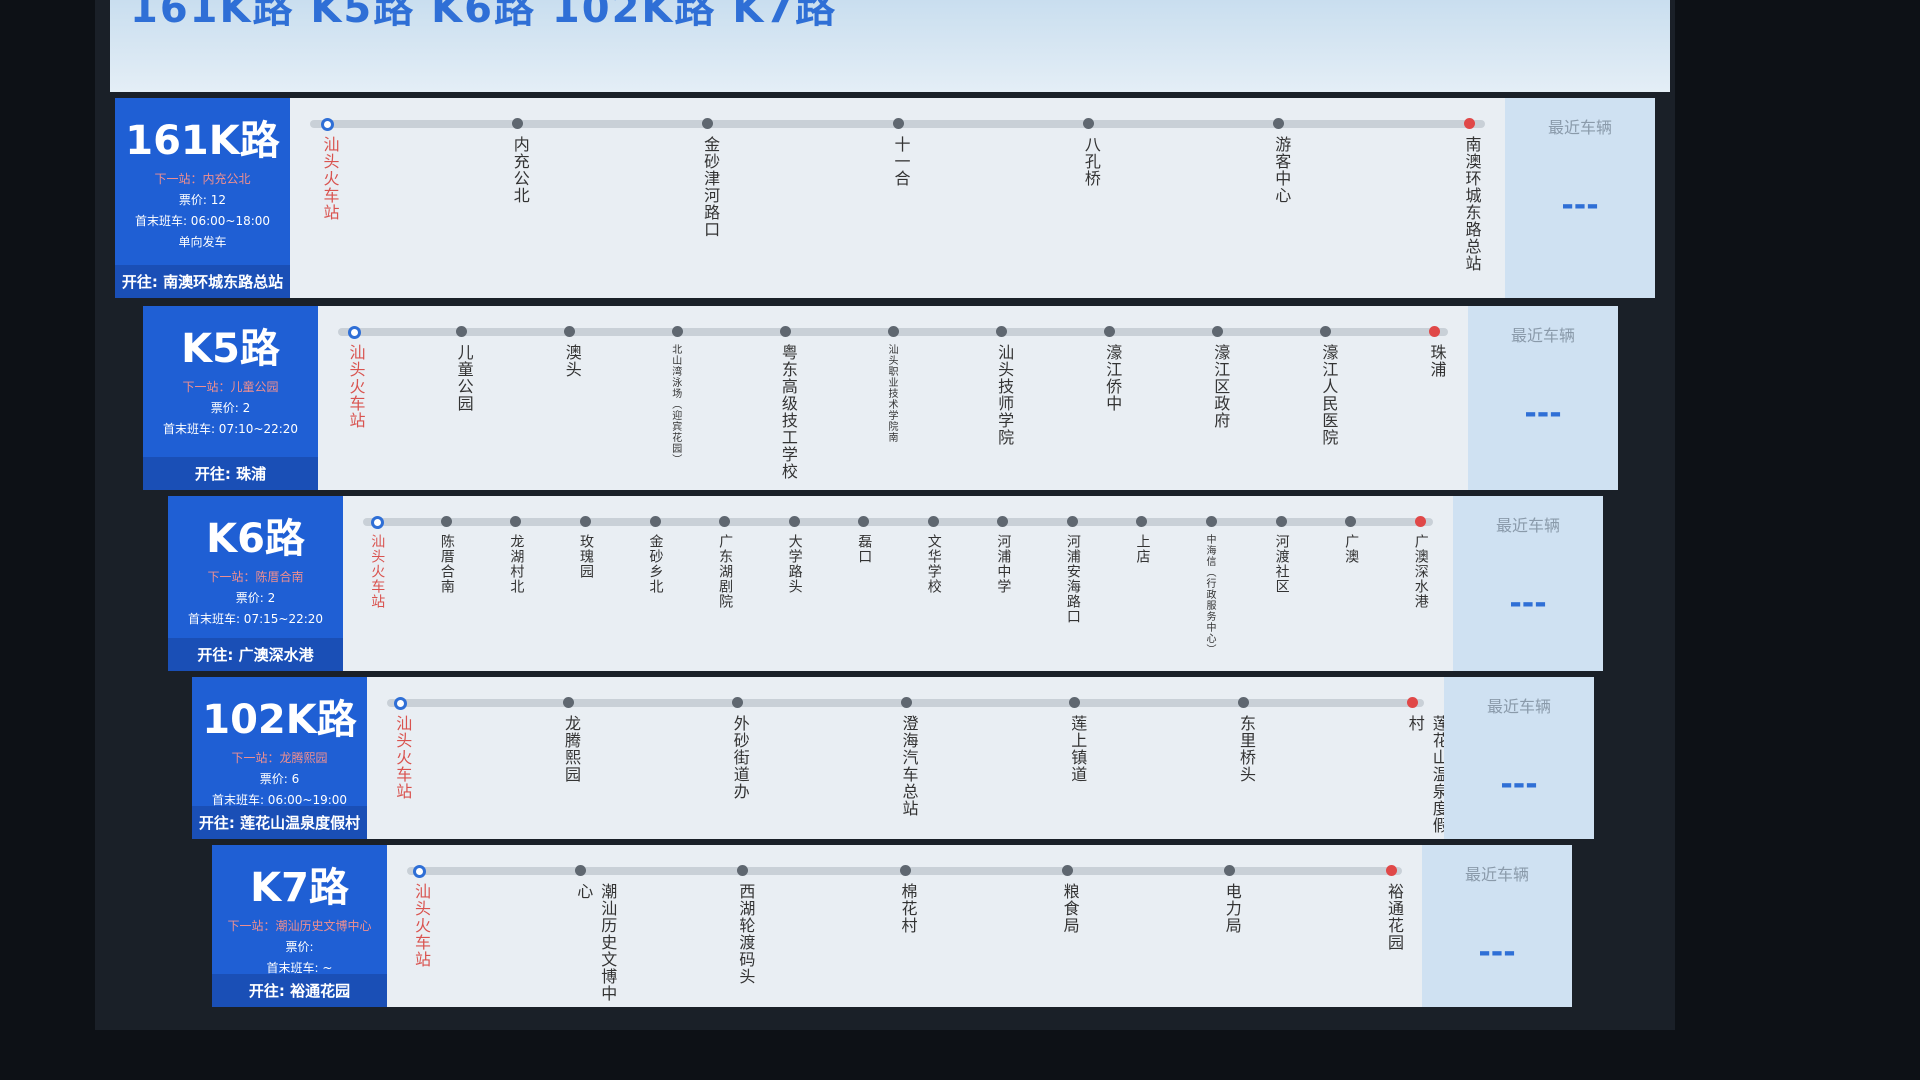 This screenshot has width=1920, height=1080. What do you see at coordinates (279, 720) in the screenshot?
I see `route-name: 102K路` at bounding box center [279, 720].